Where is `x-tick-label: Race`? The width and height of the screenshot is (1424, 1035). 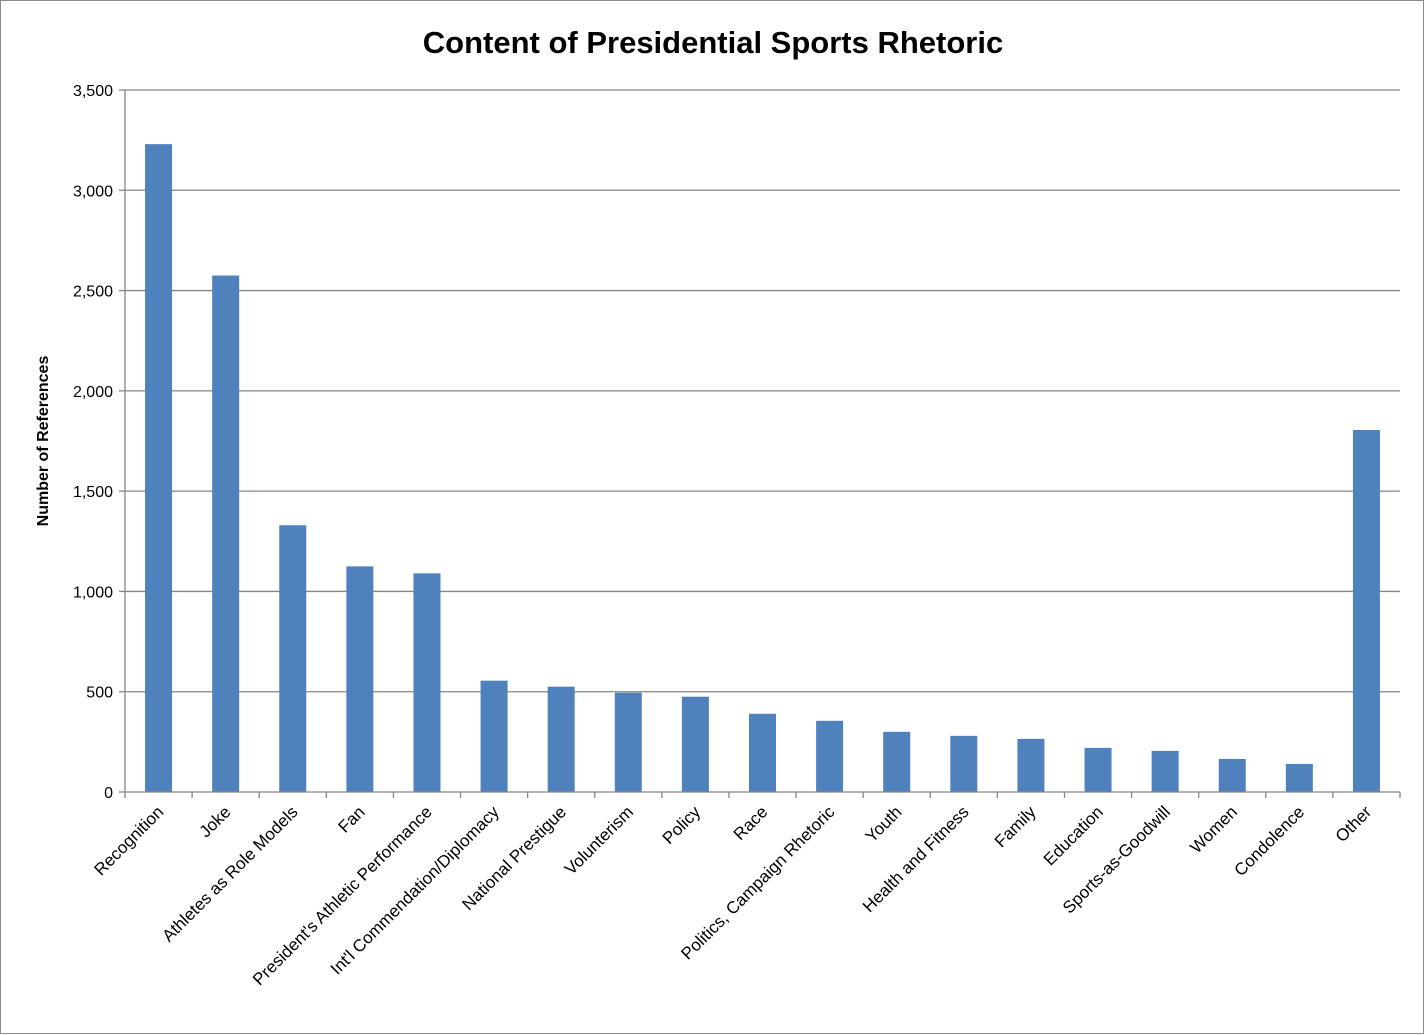
x-tick-label: Race is located at coordinates (750, 822).